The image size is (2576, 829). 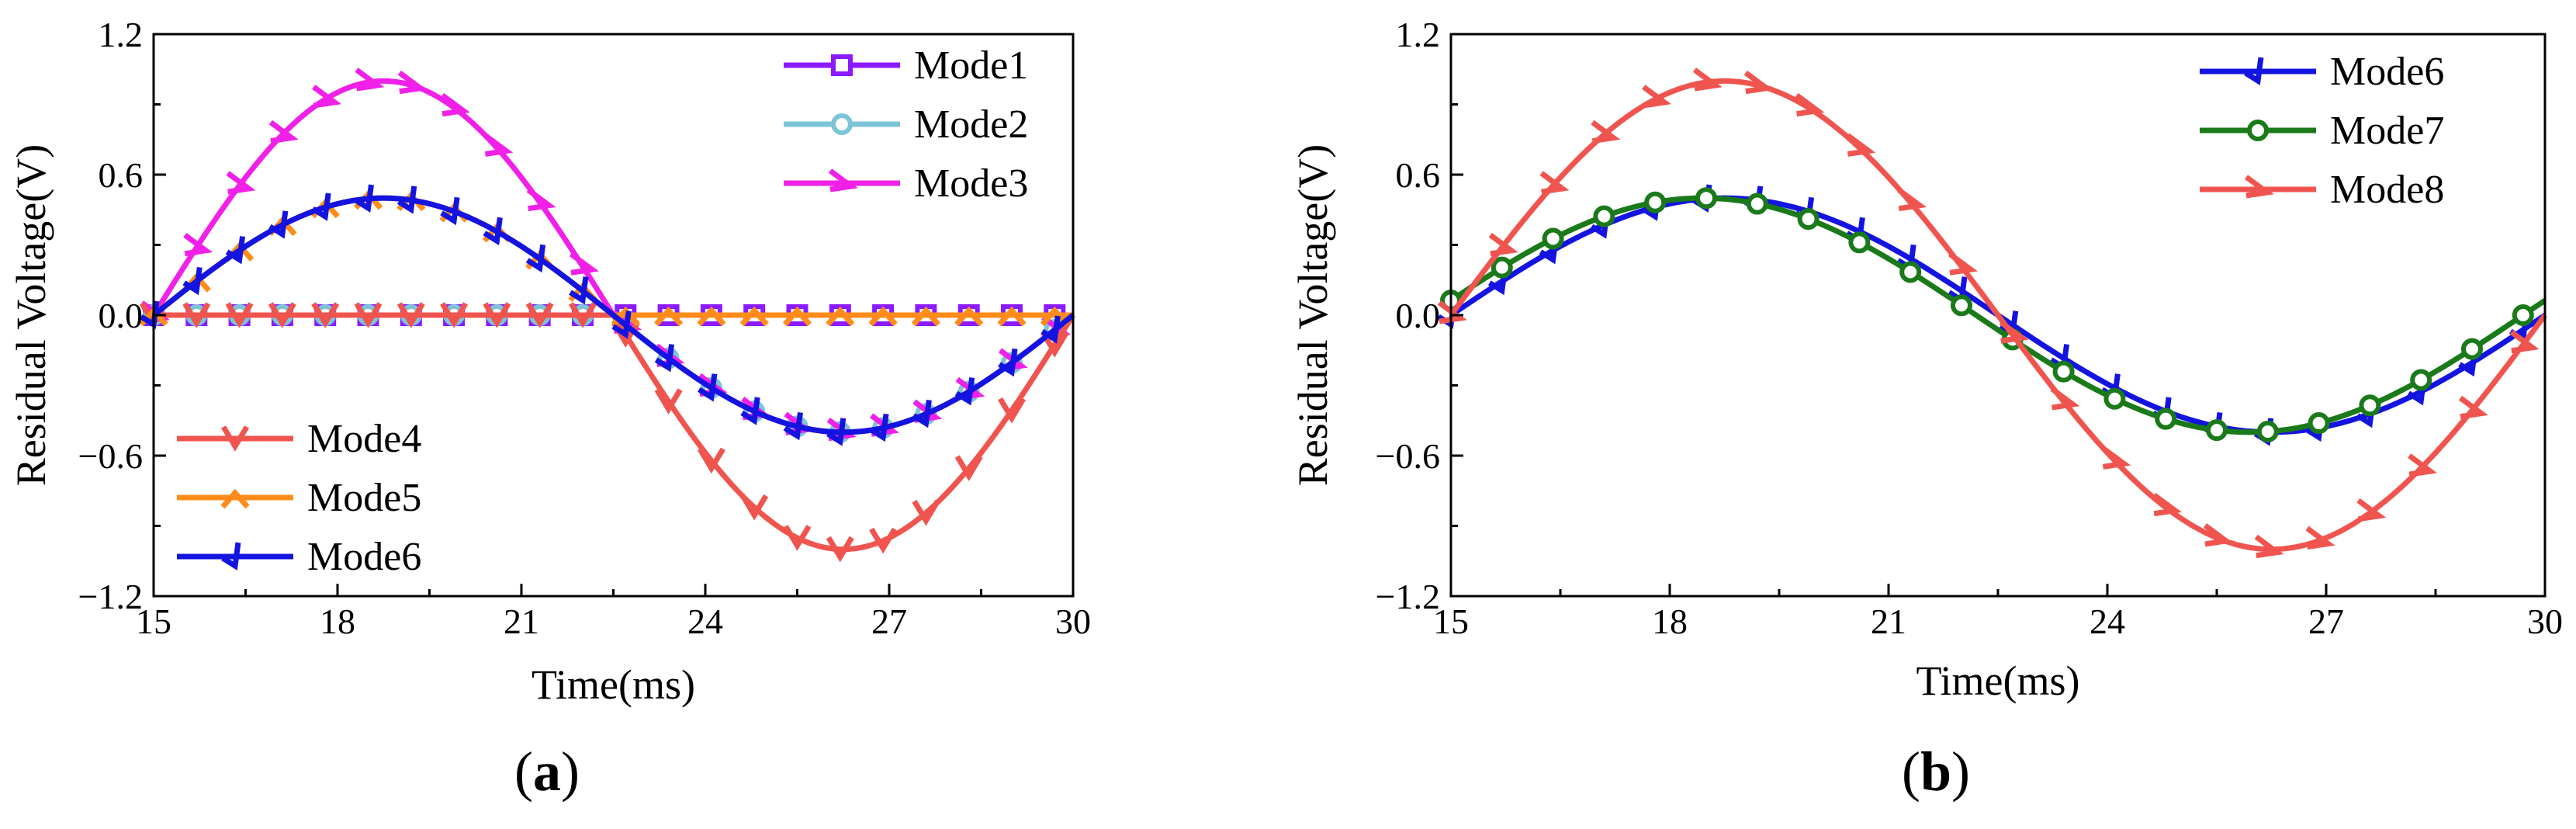 I want to click on y-axis-label: Residual Voltage(V), so click(x=1313, y=315).